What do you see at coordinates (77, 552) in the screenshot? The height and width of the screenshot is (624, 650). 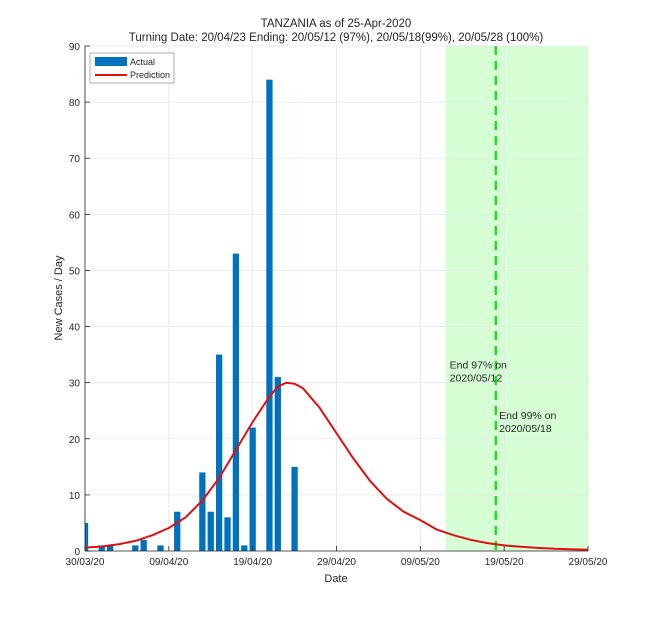 I see `y-tick-label: 0` at bounding box center [77, 552].